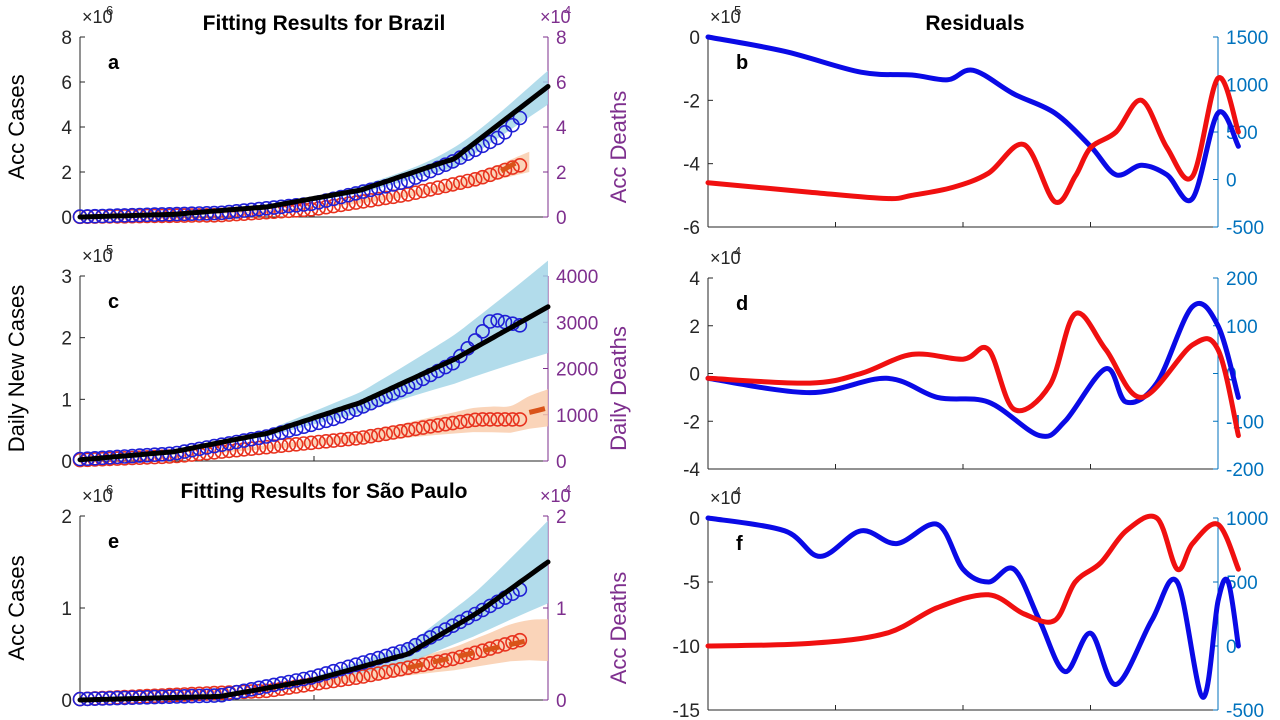 This screenshot has width=1280, height=720. Describe the element at coordinates (555, 496) in the screenshot. I see `y2-exponent: ×10` at that location.